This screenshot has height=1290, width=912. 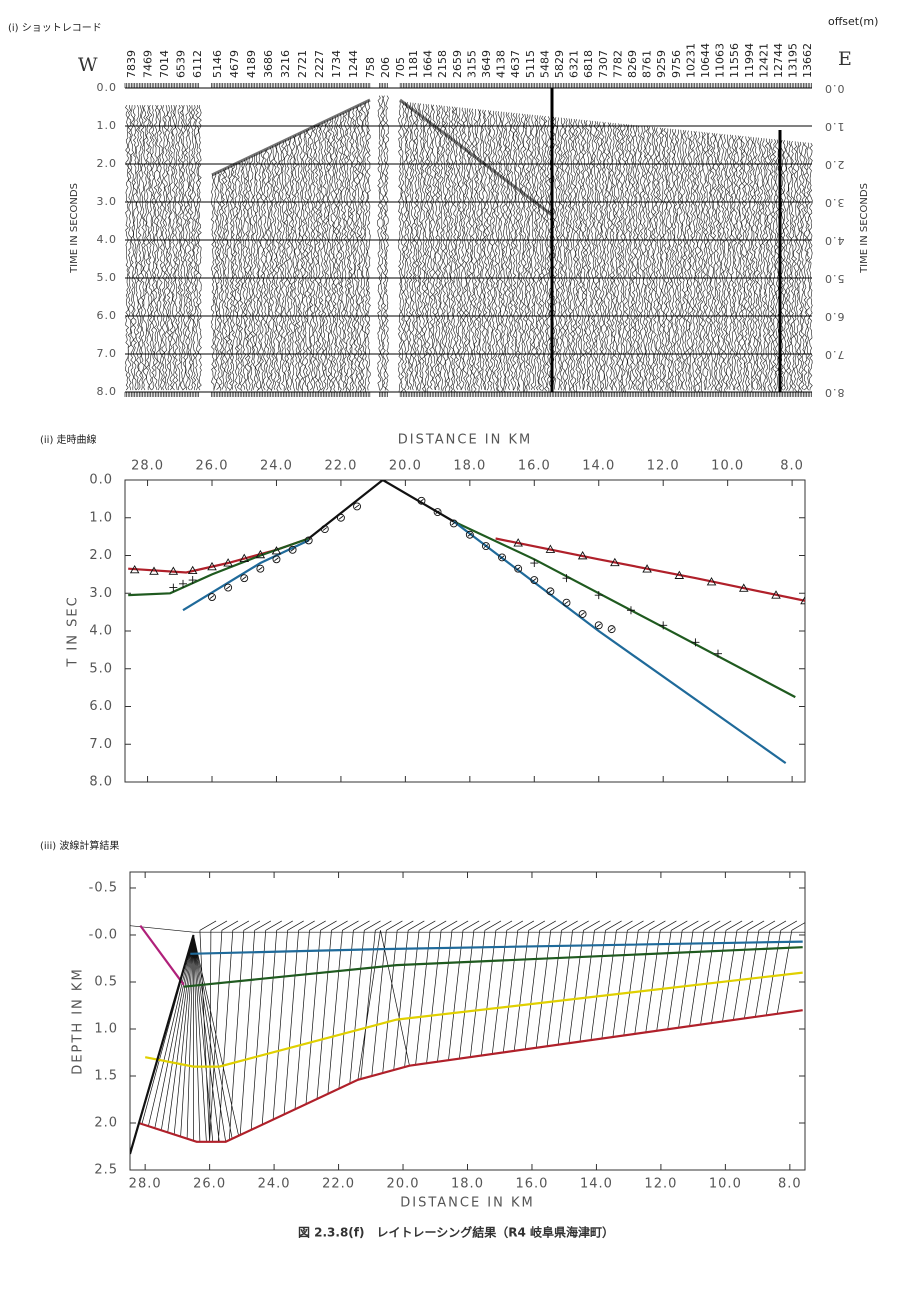 I want to click on y-tick-label: 7.0, so click(x=107, y=353).